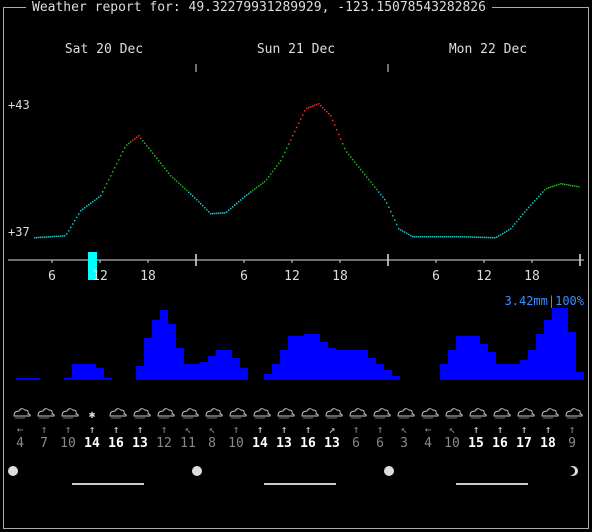  What do you see at coordinates (524, 429) in the screenshot?
I see `wind-arrow-icon: ↑` at bounding box center [524, 429].